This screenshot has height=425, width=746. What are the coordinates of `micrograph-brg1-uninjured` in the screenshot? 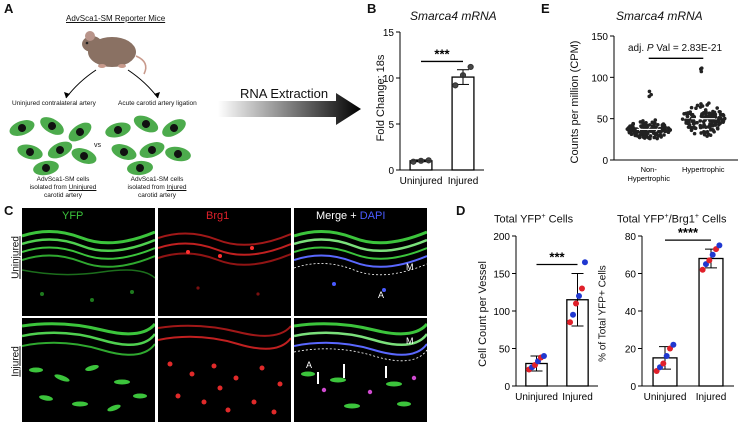 It's located at (224, 262).